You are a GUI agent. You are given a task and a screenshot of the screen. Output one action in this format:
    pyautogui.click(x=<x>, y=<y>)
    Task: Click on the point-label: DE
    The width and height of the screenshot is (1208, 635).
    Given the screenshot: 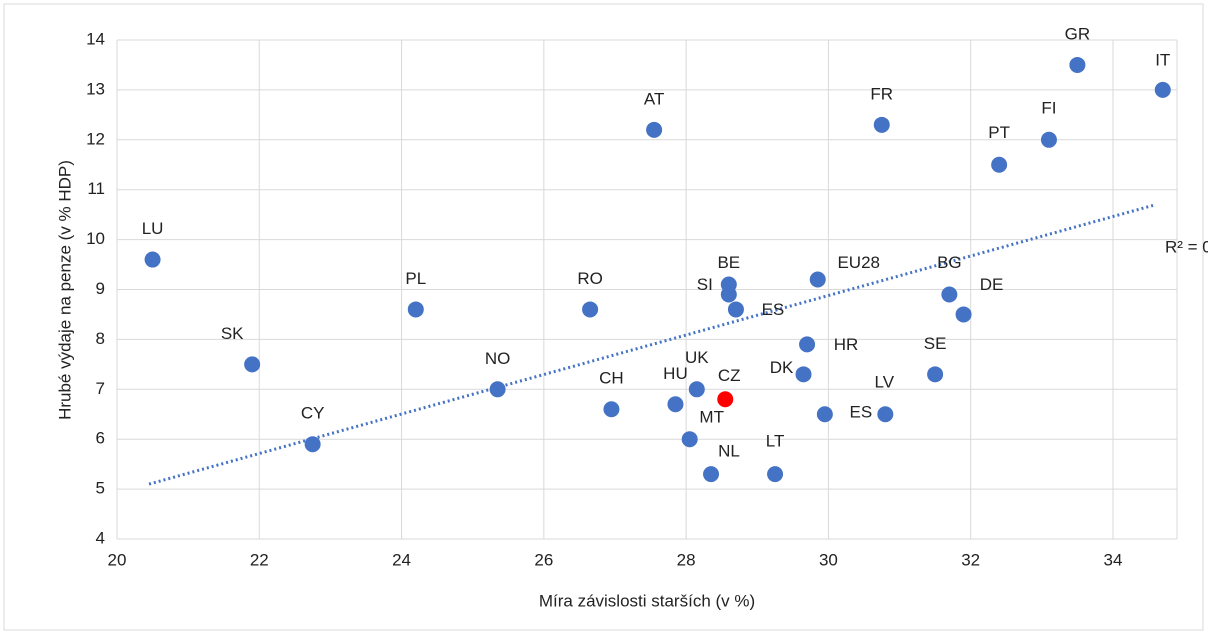 What is the action you would take?
    pyautogui.click(x=992, y=284)
    